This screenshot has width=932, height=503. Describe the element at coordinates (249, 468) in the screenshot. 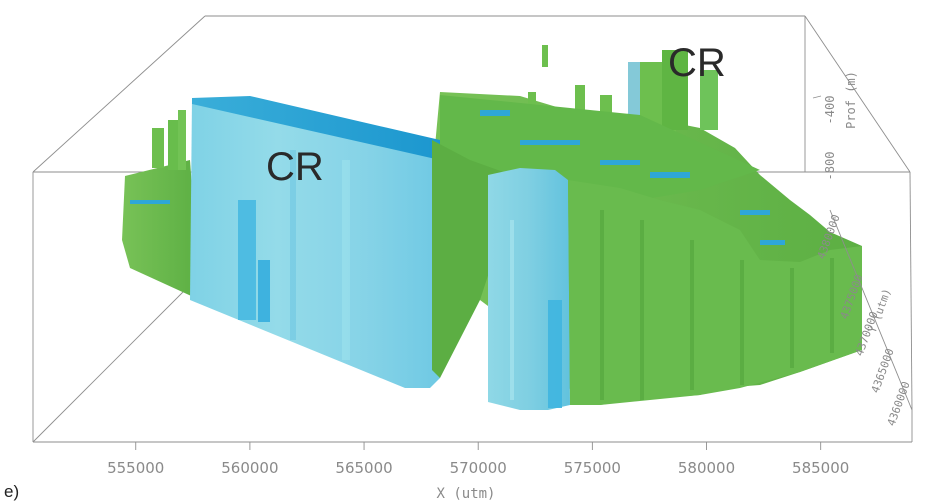

I see `x-tick-label: 560000` at that location.